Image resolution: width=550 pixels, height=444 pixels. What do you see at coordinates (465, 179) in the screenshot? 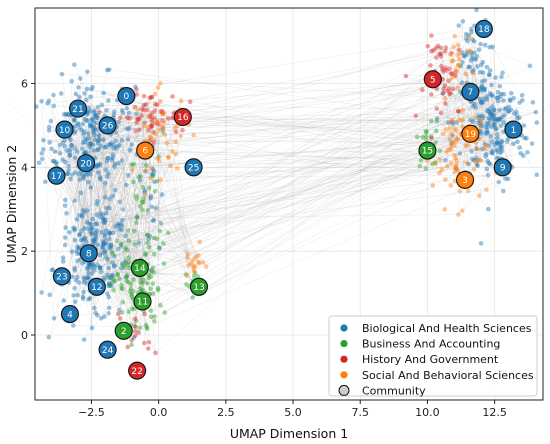
I see `community-marker-3: 3` at bounding box center [465, 179].